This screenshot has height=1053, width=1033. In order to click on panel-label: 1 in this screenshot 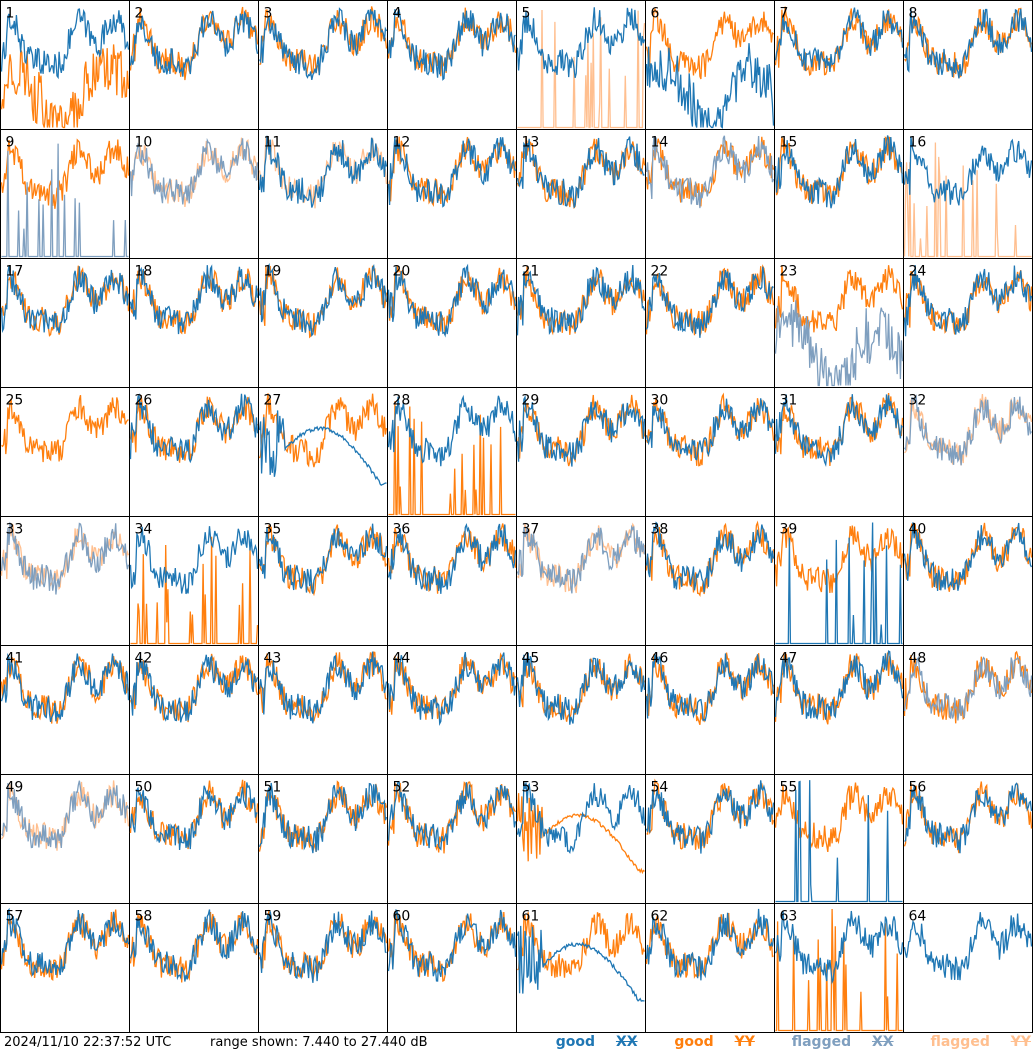, I will do `click(10, 14)`.